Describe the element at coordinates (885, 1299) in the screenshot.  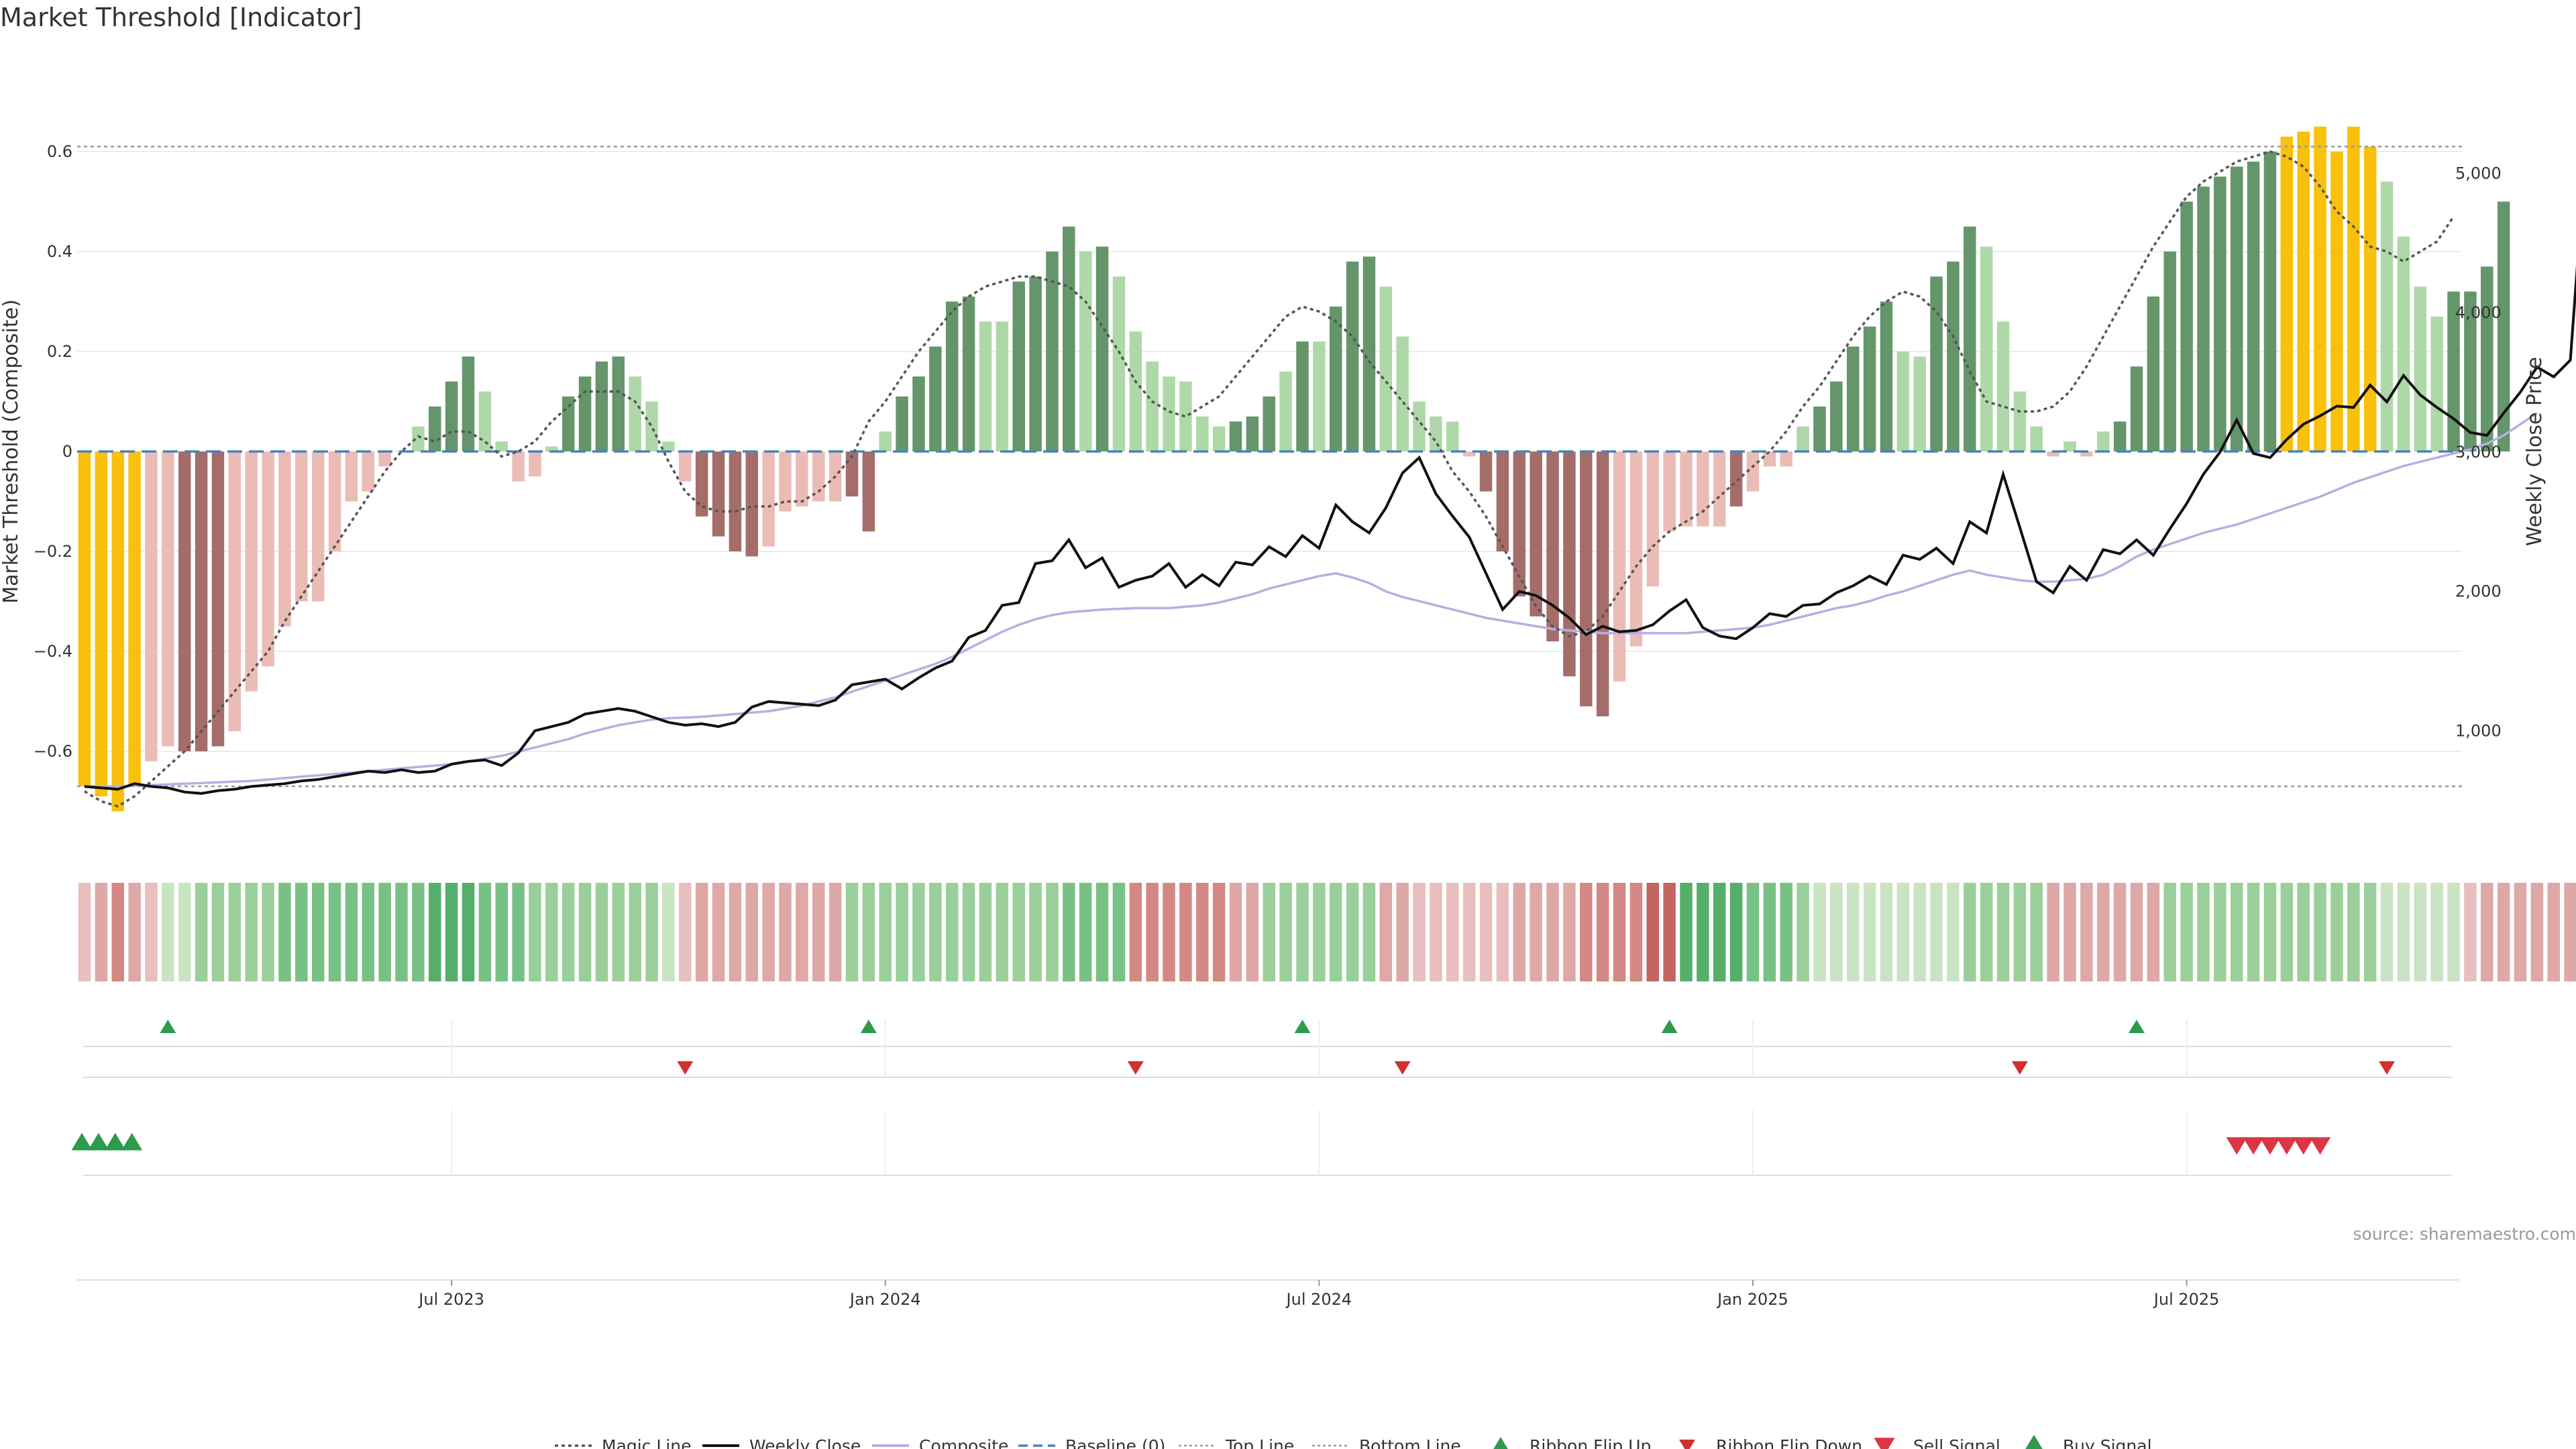
I see `x-tick-label: Jan 2024` at that location.